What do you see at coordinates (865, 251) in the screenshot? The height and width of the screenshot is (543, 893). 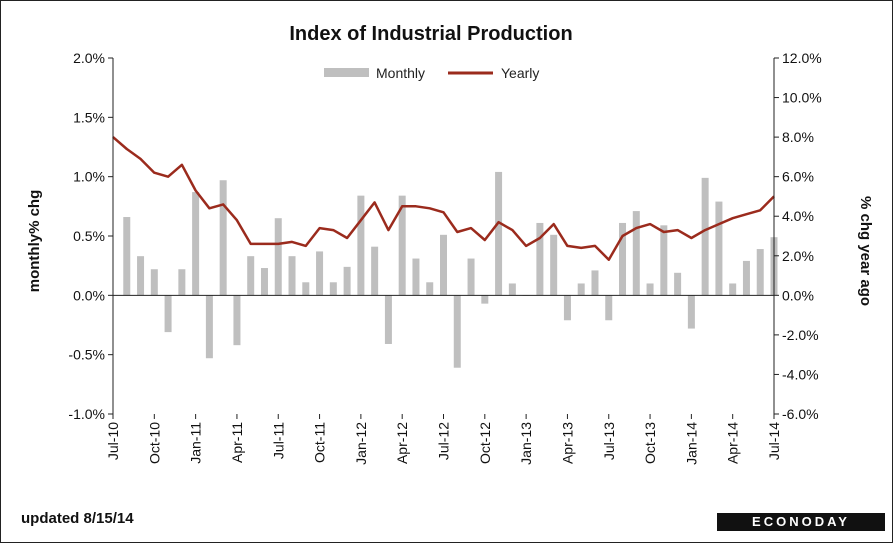 I see `right-axis-title: % chg year ago` at bounding box center [865, 251].